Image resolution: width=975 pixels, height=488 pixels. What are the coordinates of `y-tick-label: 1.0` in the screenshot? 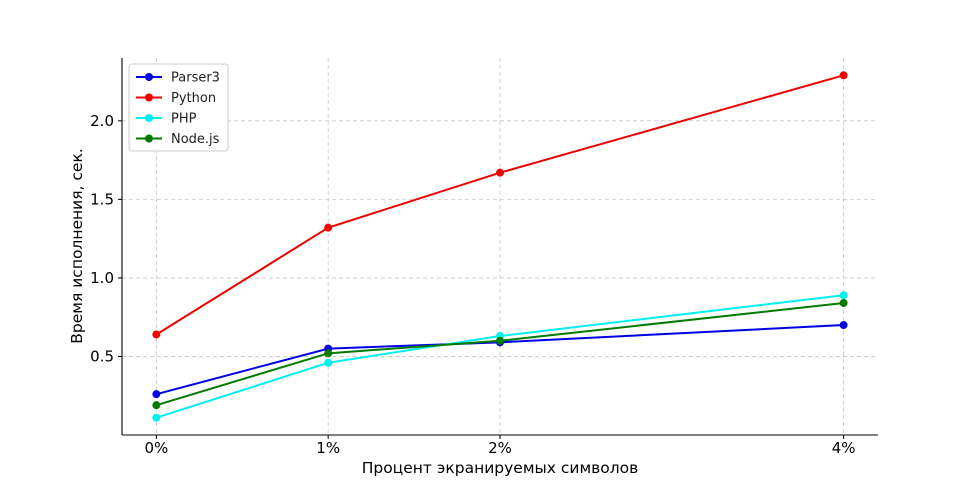 It's located at (102, 278).